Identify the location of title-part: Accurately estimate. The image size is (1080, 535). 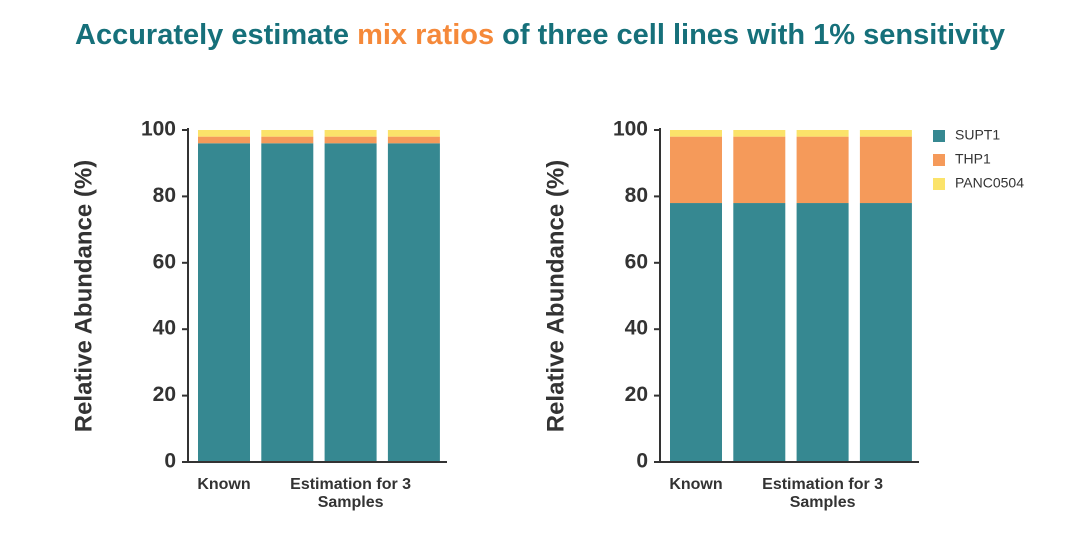
(216, 35).